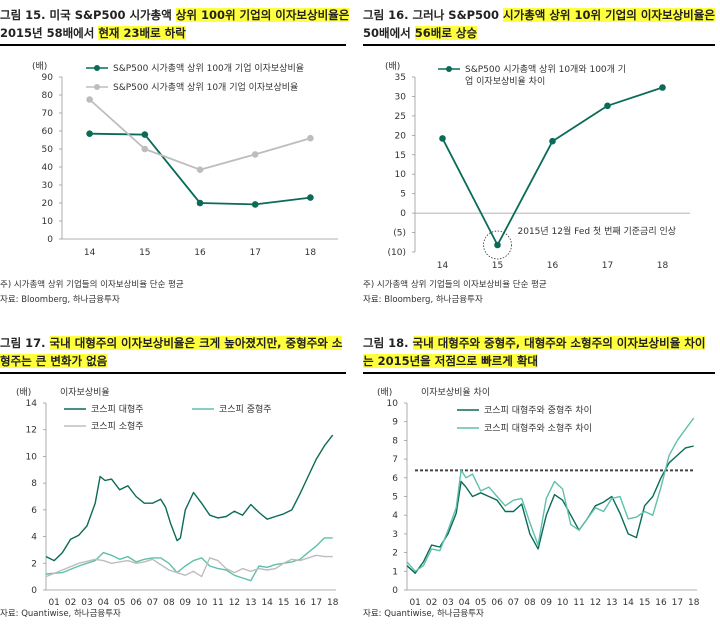 The height and width of the screenshot is (625, 720). Describe the element at coordinates (539, 45) in the screenshot. I see `figure-16-title-rule` at that location.